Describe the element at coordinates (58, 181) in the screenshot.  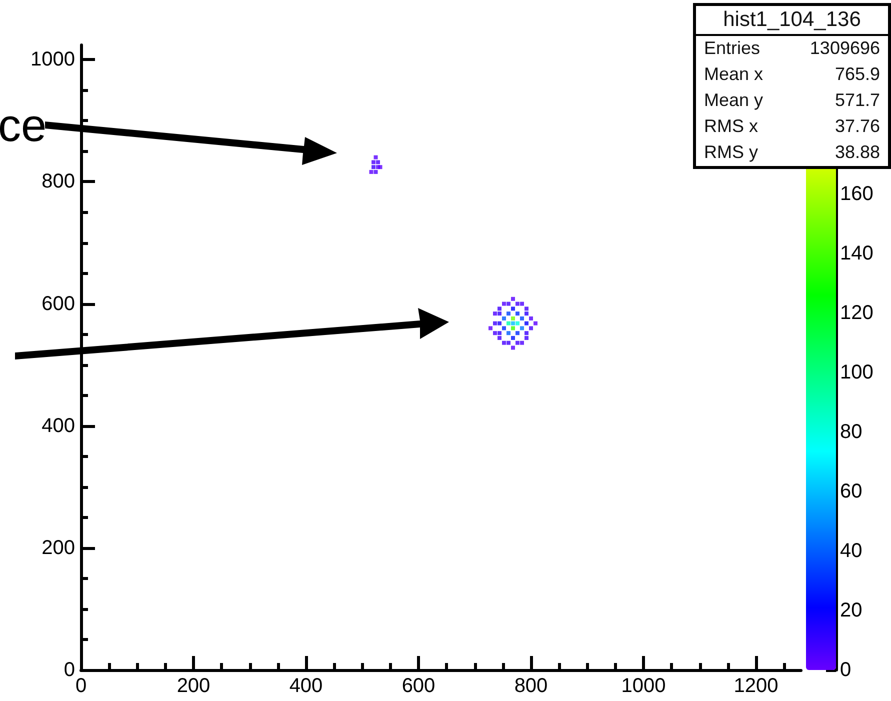
I see `y-tick-label: 800` at that location.